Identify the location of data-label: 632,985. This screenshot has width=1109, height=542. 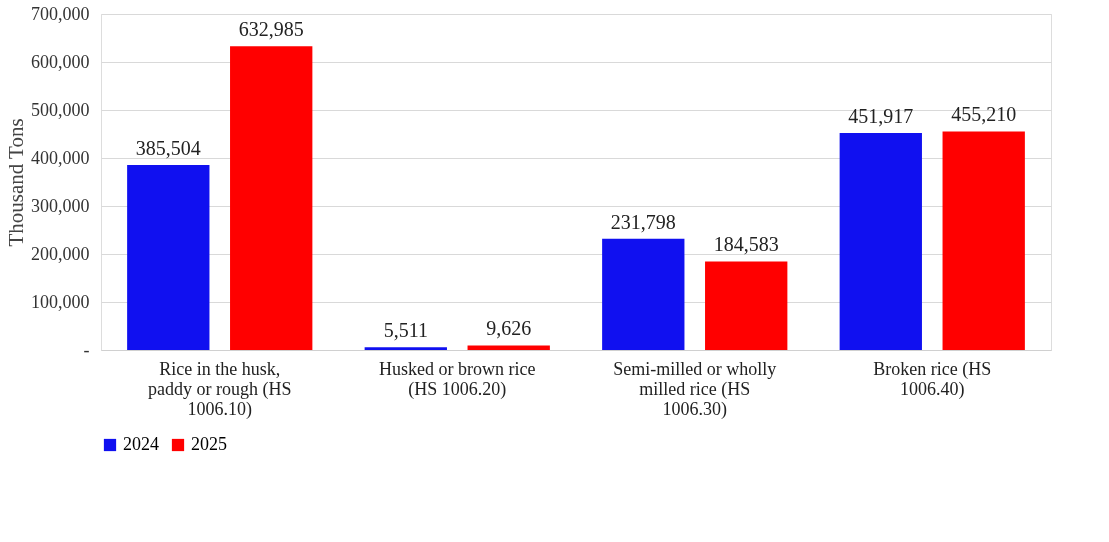
(271, 29).